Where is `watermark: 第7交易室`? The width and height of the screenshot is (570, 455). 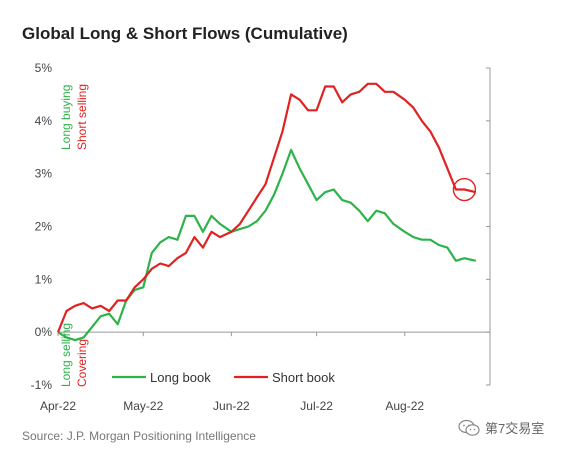 watermark: 第7交易室 is located at coordinates (501, 427).